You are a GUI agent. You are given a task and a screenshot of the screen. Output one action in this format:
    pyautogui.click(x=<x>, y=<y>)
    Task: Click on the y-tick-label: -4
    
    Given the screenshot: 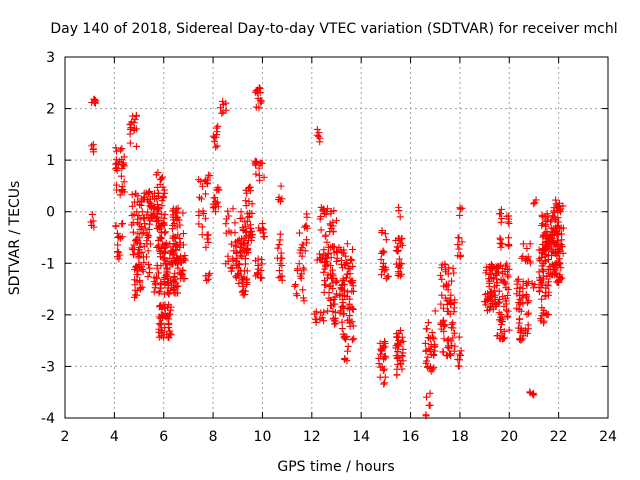 What is the action you would take?
    pyautogui.click(x=48, y=419)
    